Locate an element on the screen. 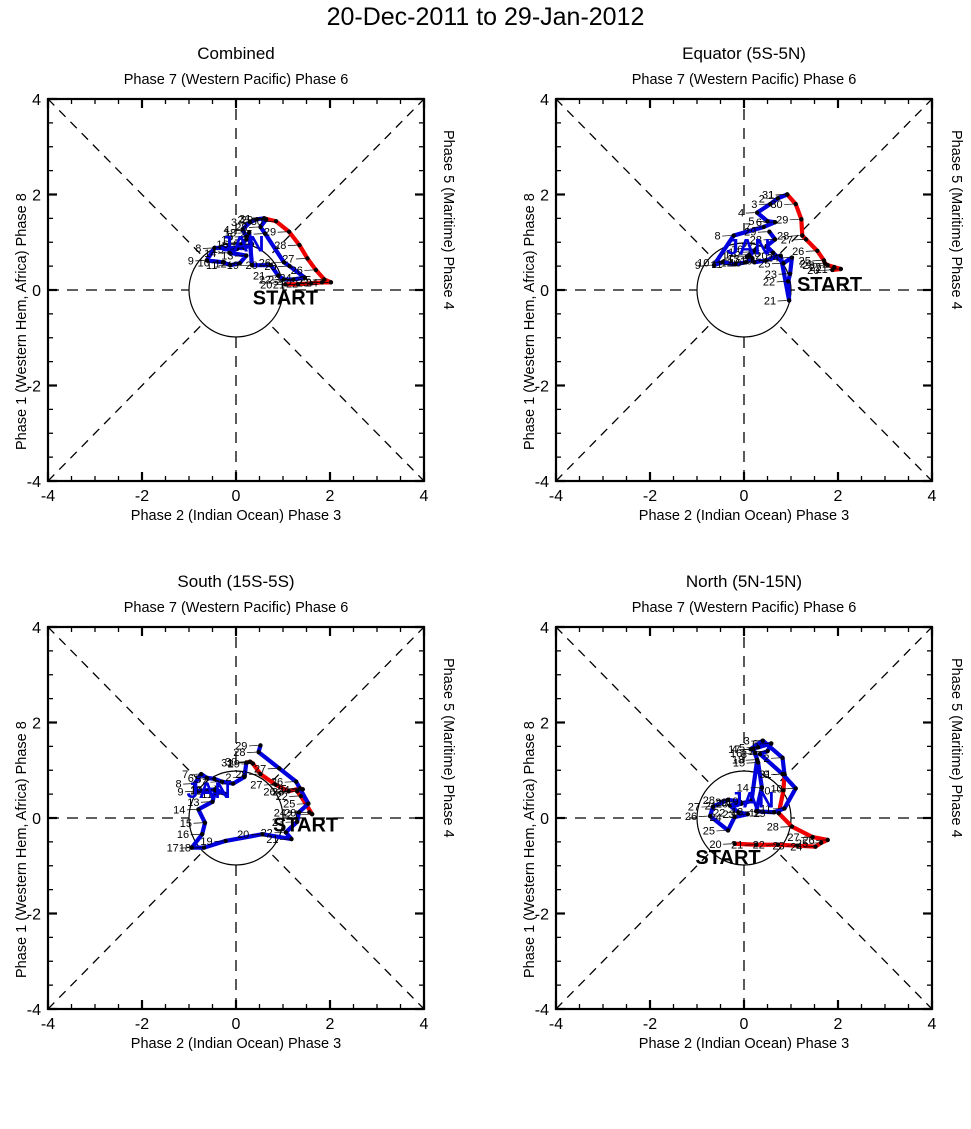  axis-frame-north is located at coordinates (744, 818).